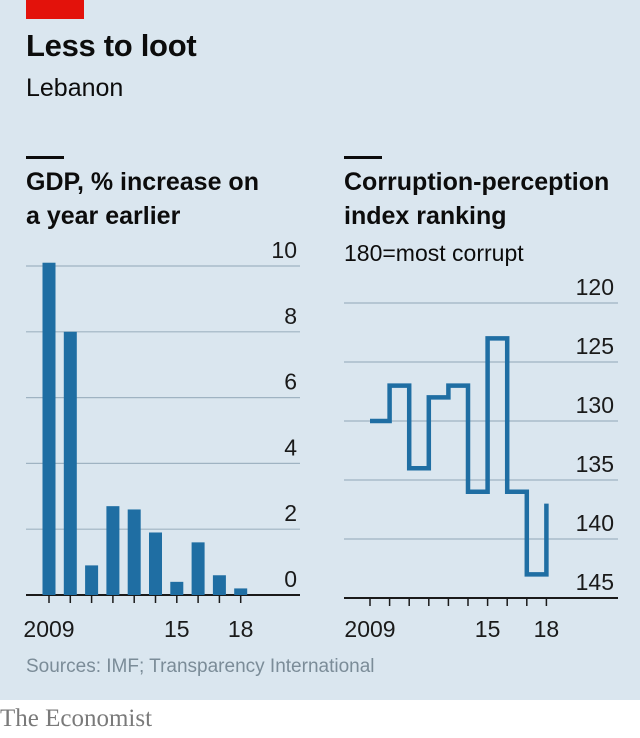 This screenshot has height=738, width=640. What do you see at coordinates (595, 287) in the screenshot?
I see `cpi-y-tick-label: 120` at bounding box center [595, 287].